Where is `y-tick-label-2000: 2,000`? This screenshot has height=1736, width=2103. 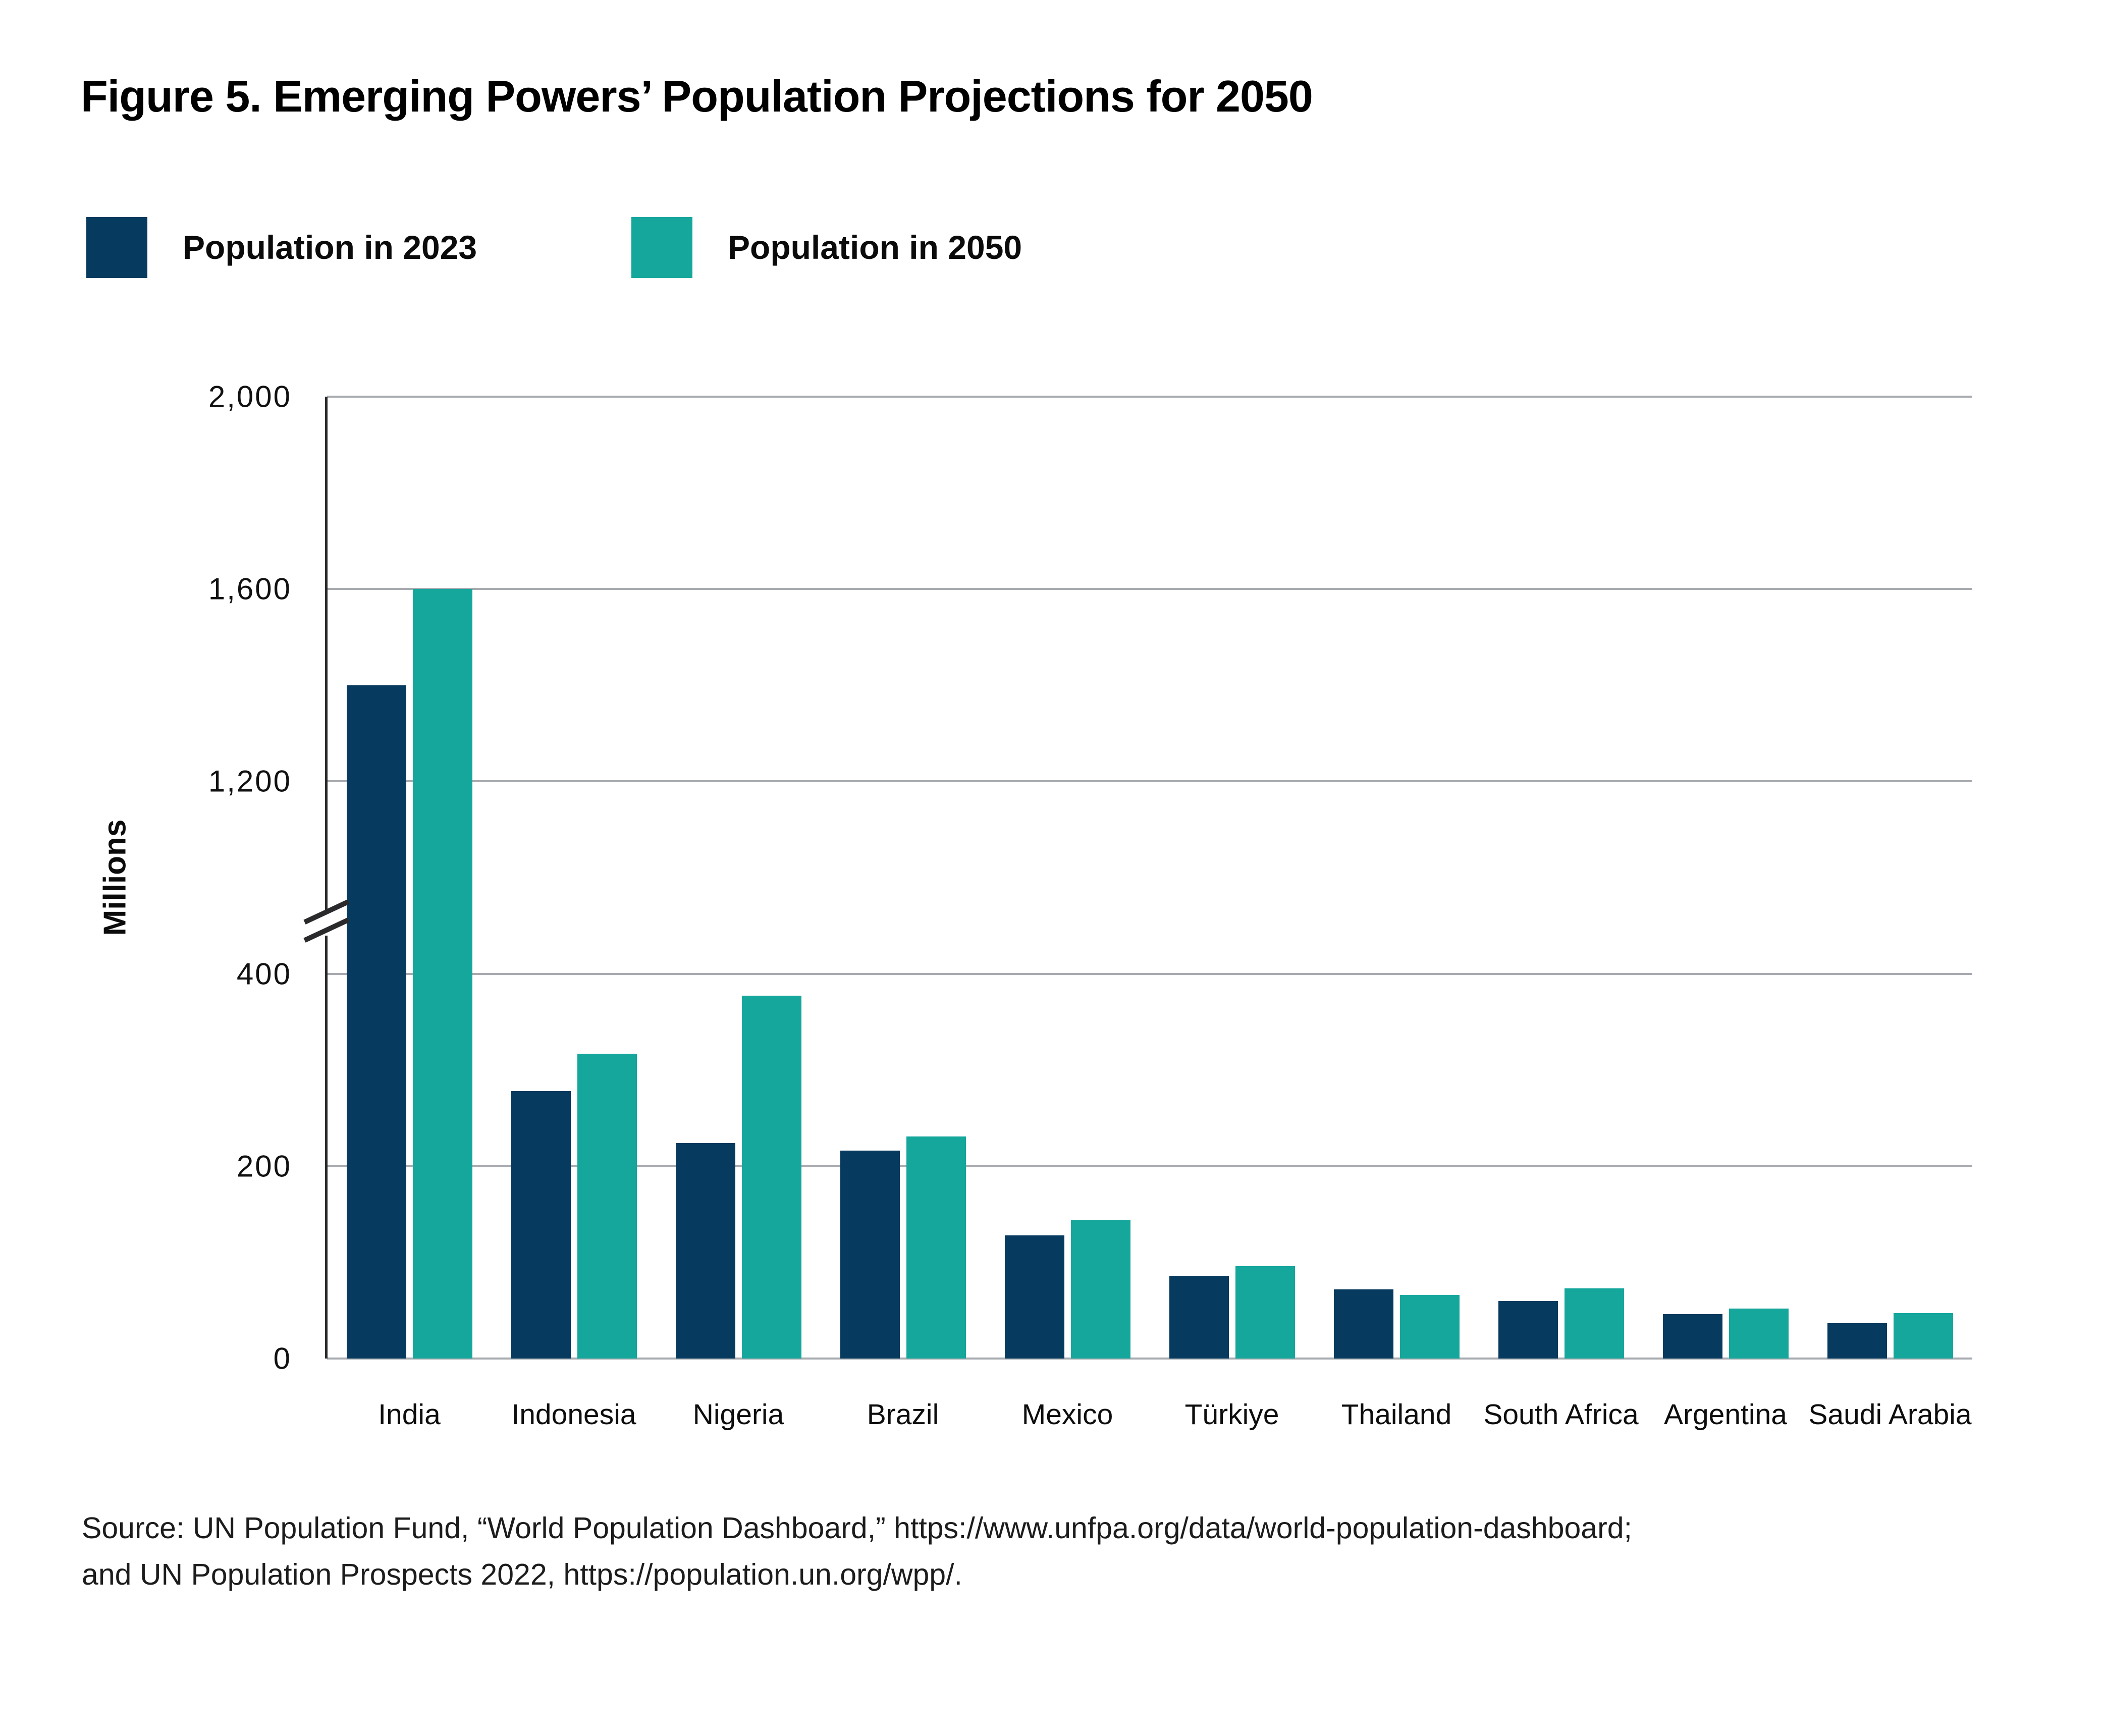 y-tick-label-2000: 2,000 is located at coordinates (250, 396).